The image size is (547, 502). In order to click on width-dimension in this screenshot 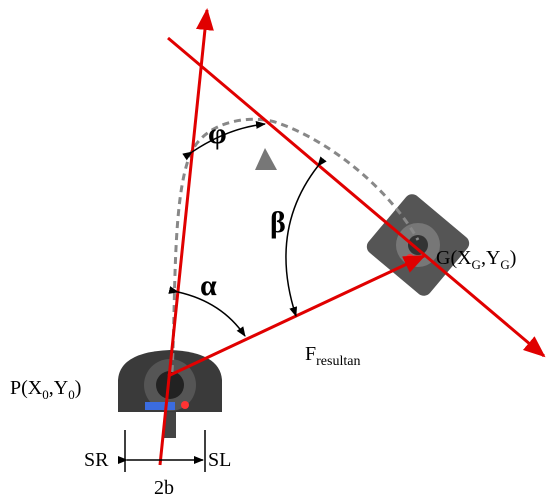, I will do `click(162, 451)`.